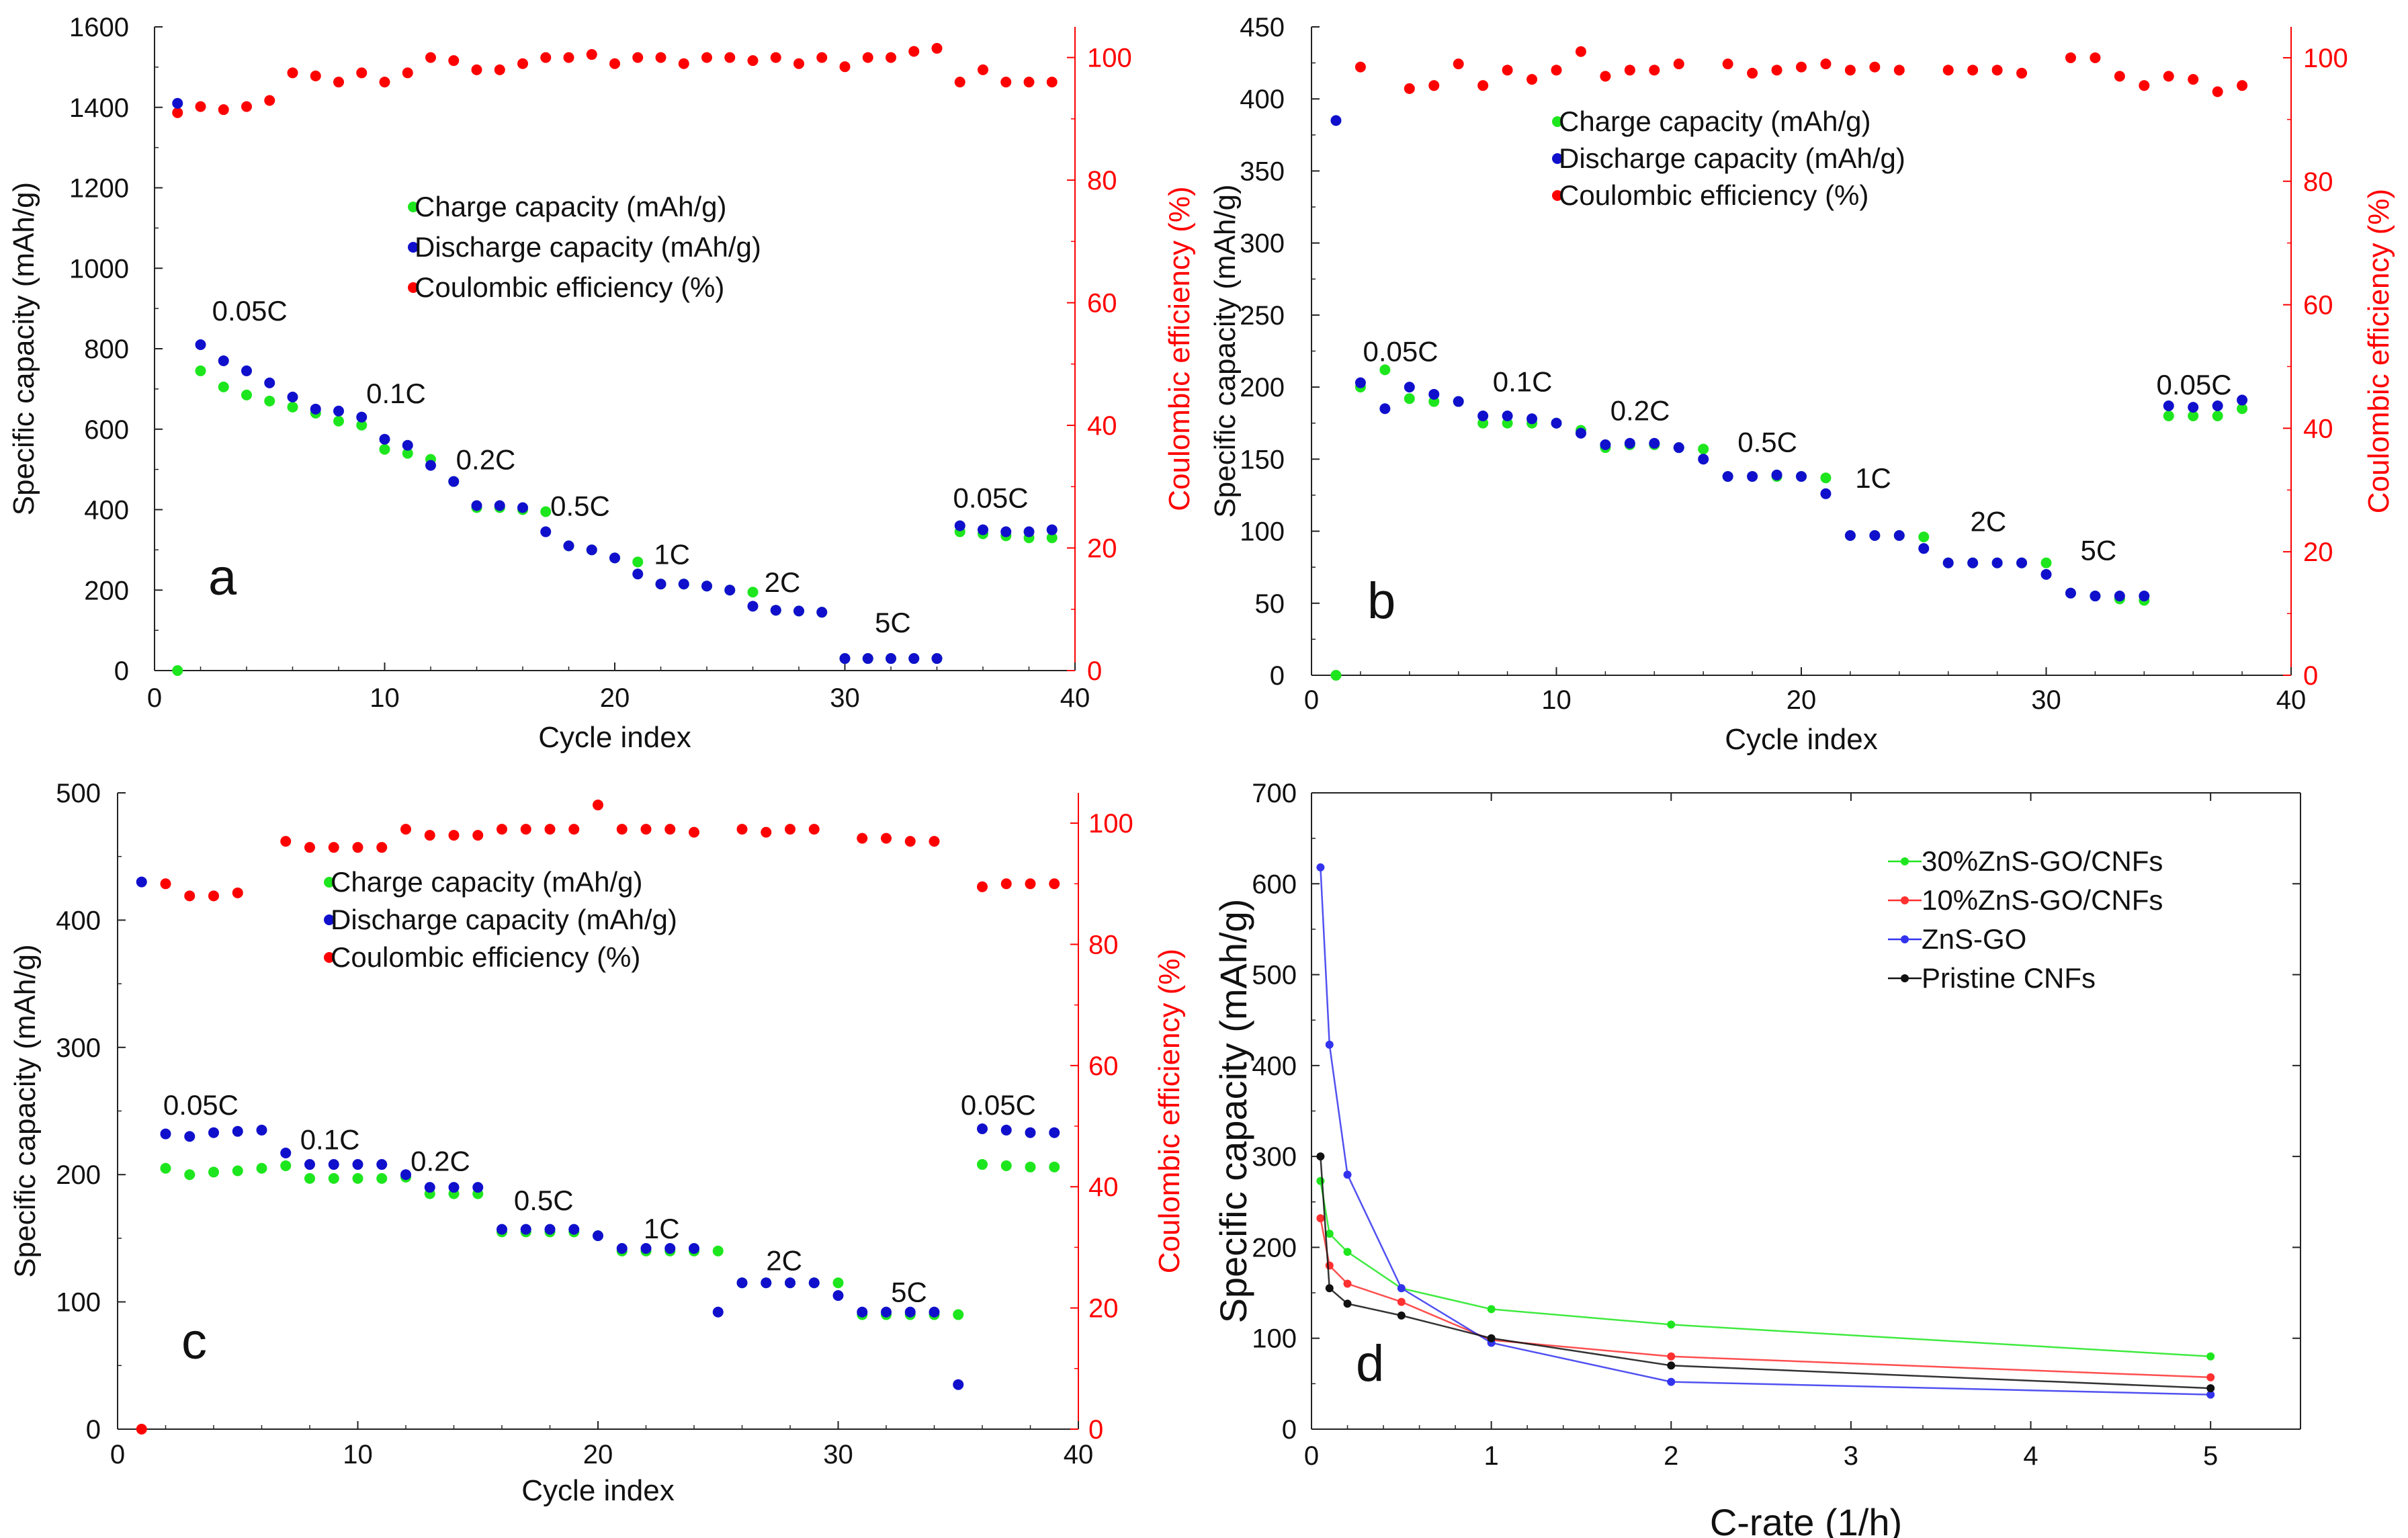  I want to click on panel-label: b, so click(1381, 601).